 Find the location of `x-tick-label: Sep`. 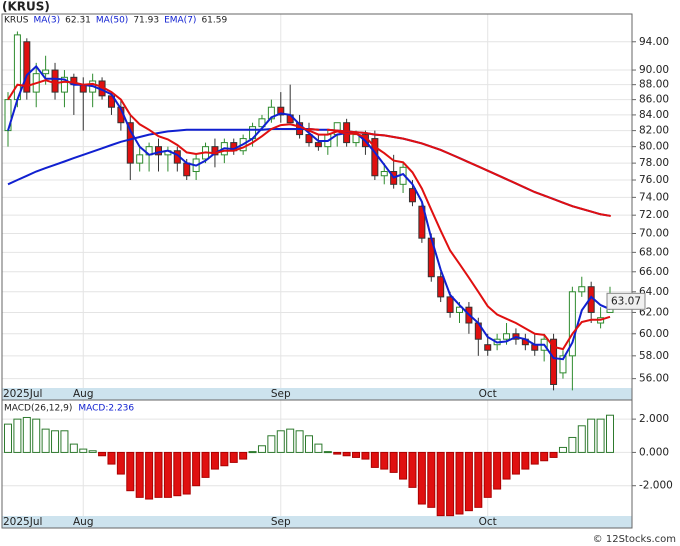

x-tick-label: Sep is located at coordinates (281, 394).